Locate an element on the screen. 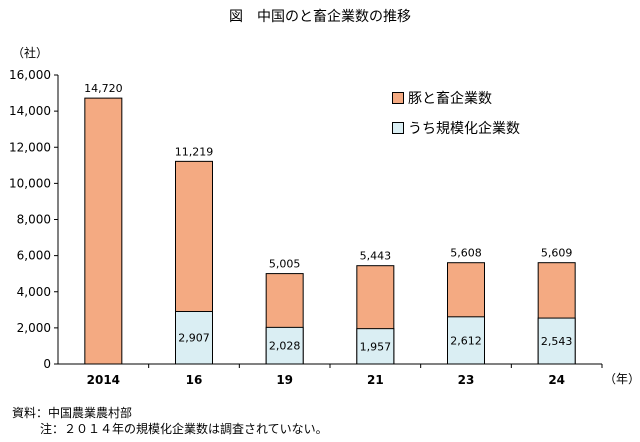 This screenshot has width=640, height=442. data-label-large: 2,543 is located at coordinates (557, 341).